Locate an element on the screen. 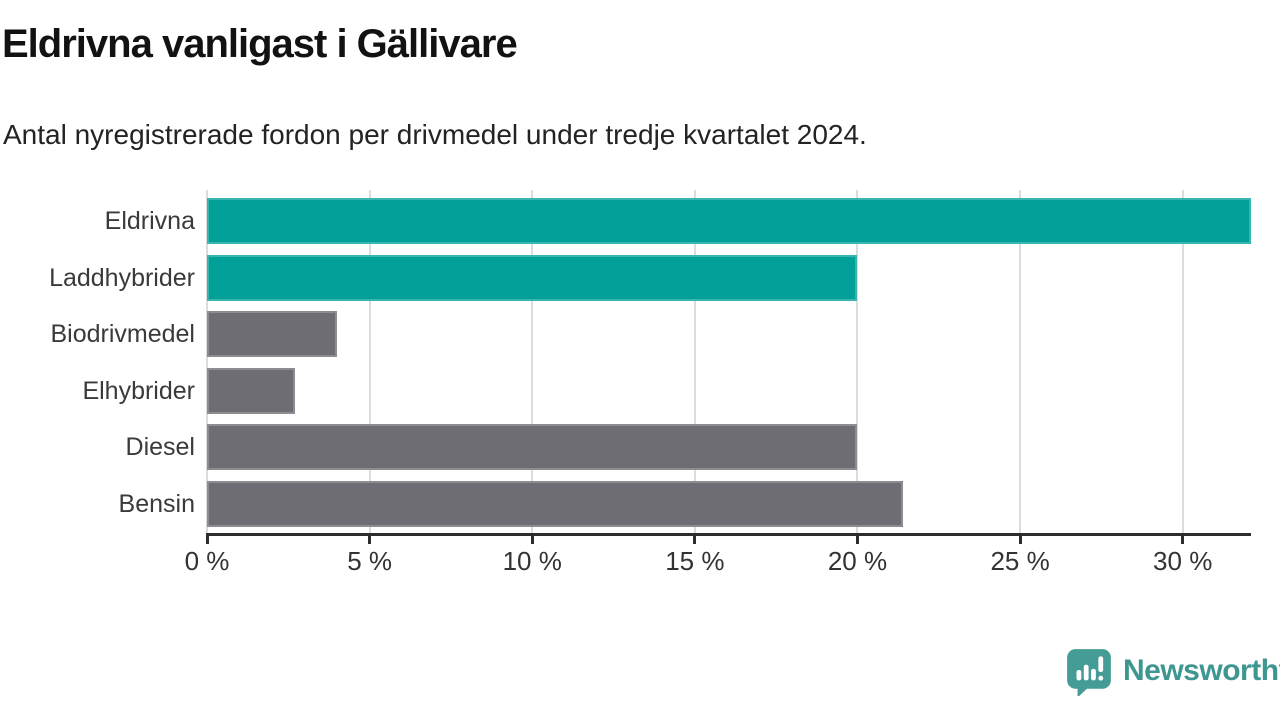  bar-biodrivmedel is located at coordinates (272, 334).